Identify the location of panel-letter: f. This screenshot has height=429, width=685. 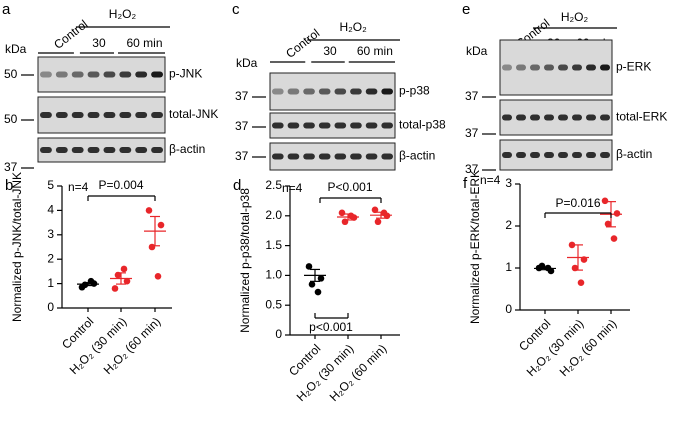
(465, 183).